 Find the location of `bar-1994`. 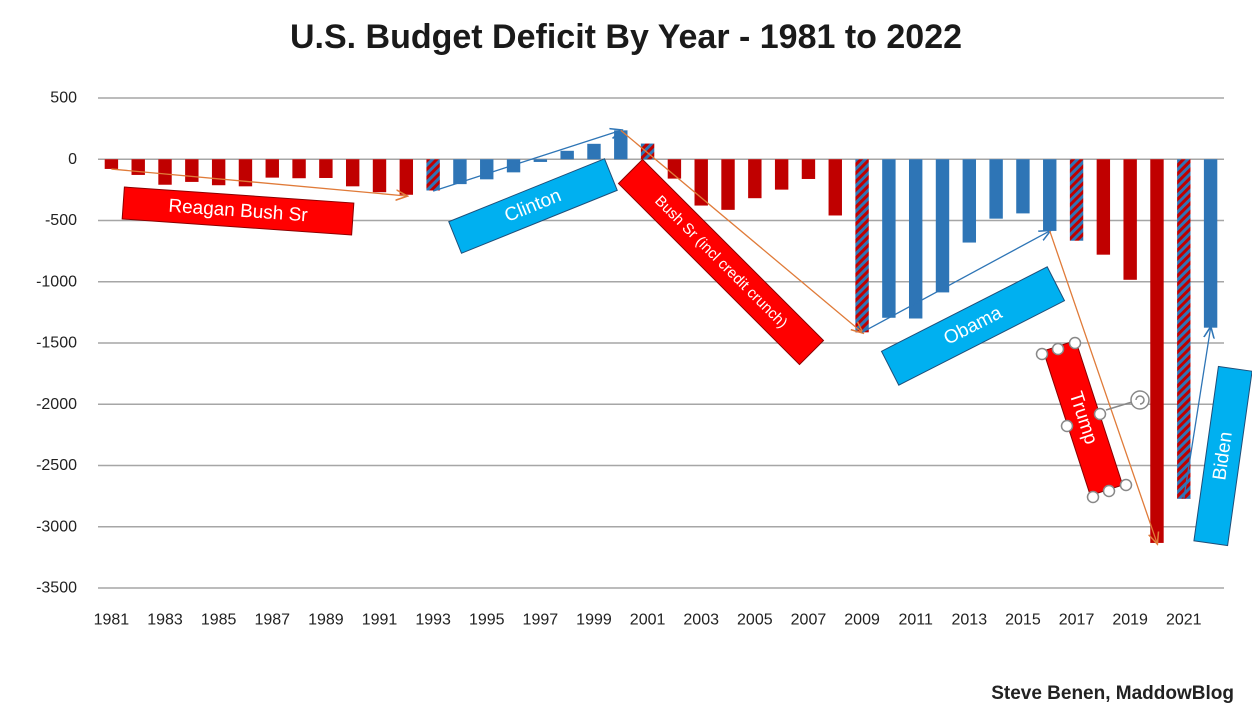

bar-1994 is located at coordinates (460, 172).